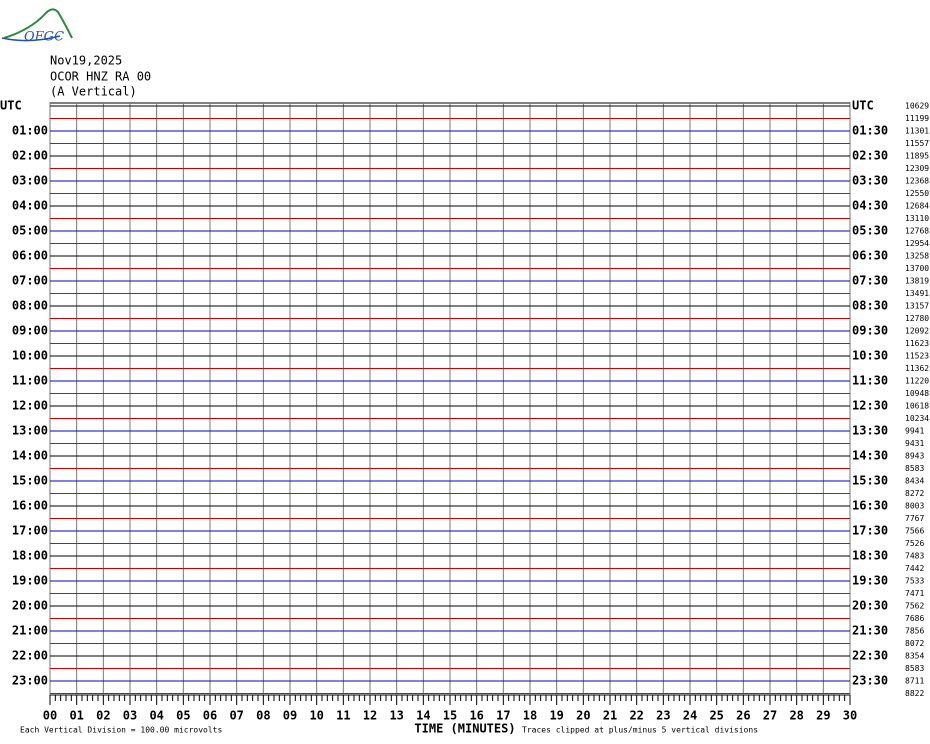 The image size is (930, 744). Describe the element at coordinates (917, 106) in the screenshot. I see `trace-count: 10629` at that location.